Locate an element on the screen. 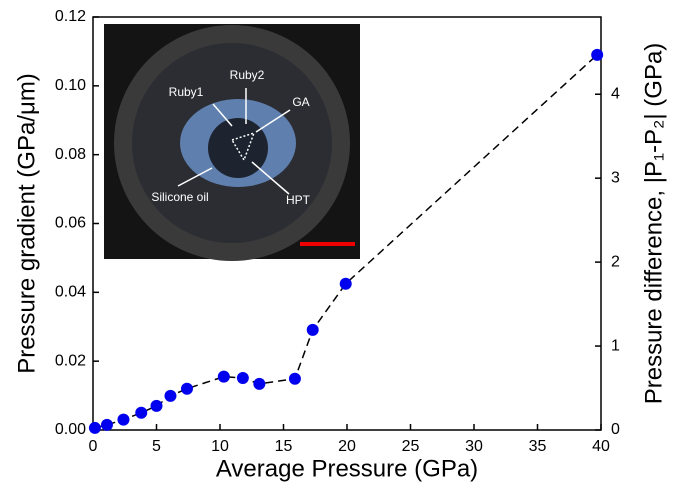 This screenshot has width=677, height=499. y2-tick-label: 4 is located at coordinates (615, 93).